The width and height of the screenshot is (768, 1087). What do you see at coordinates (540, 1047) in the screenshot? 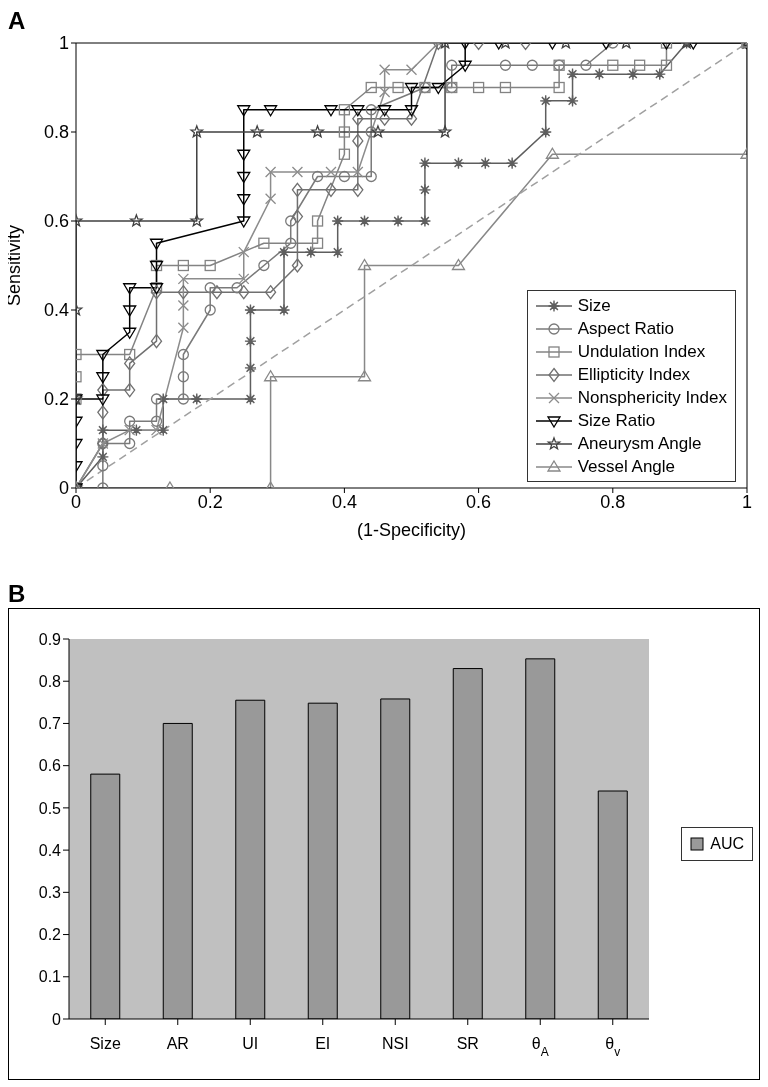
I see `x-tick-label: θ$_{A}$` at bounding box center [540, 1047].